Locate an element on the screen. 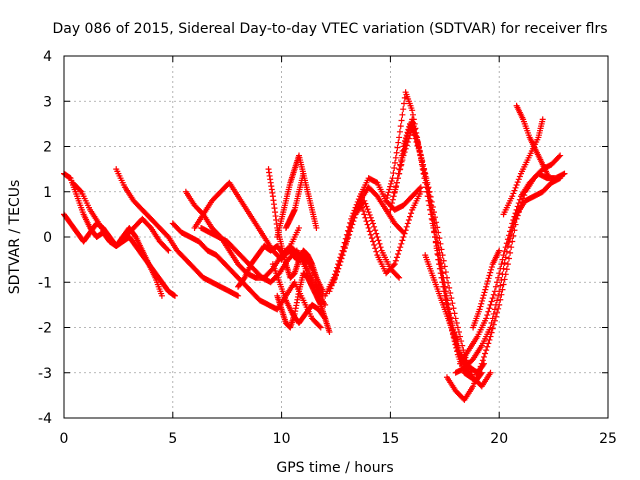 The width and height of the screenshot is (640, 480). y-axis-label: SDTVAR / TECUs is located at coordinates (15, 237).